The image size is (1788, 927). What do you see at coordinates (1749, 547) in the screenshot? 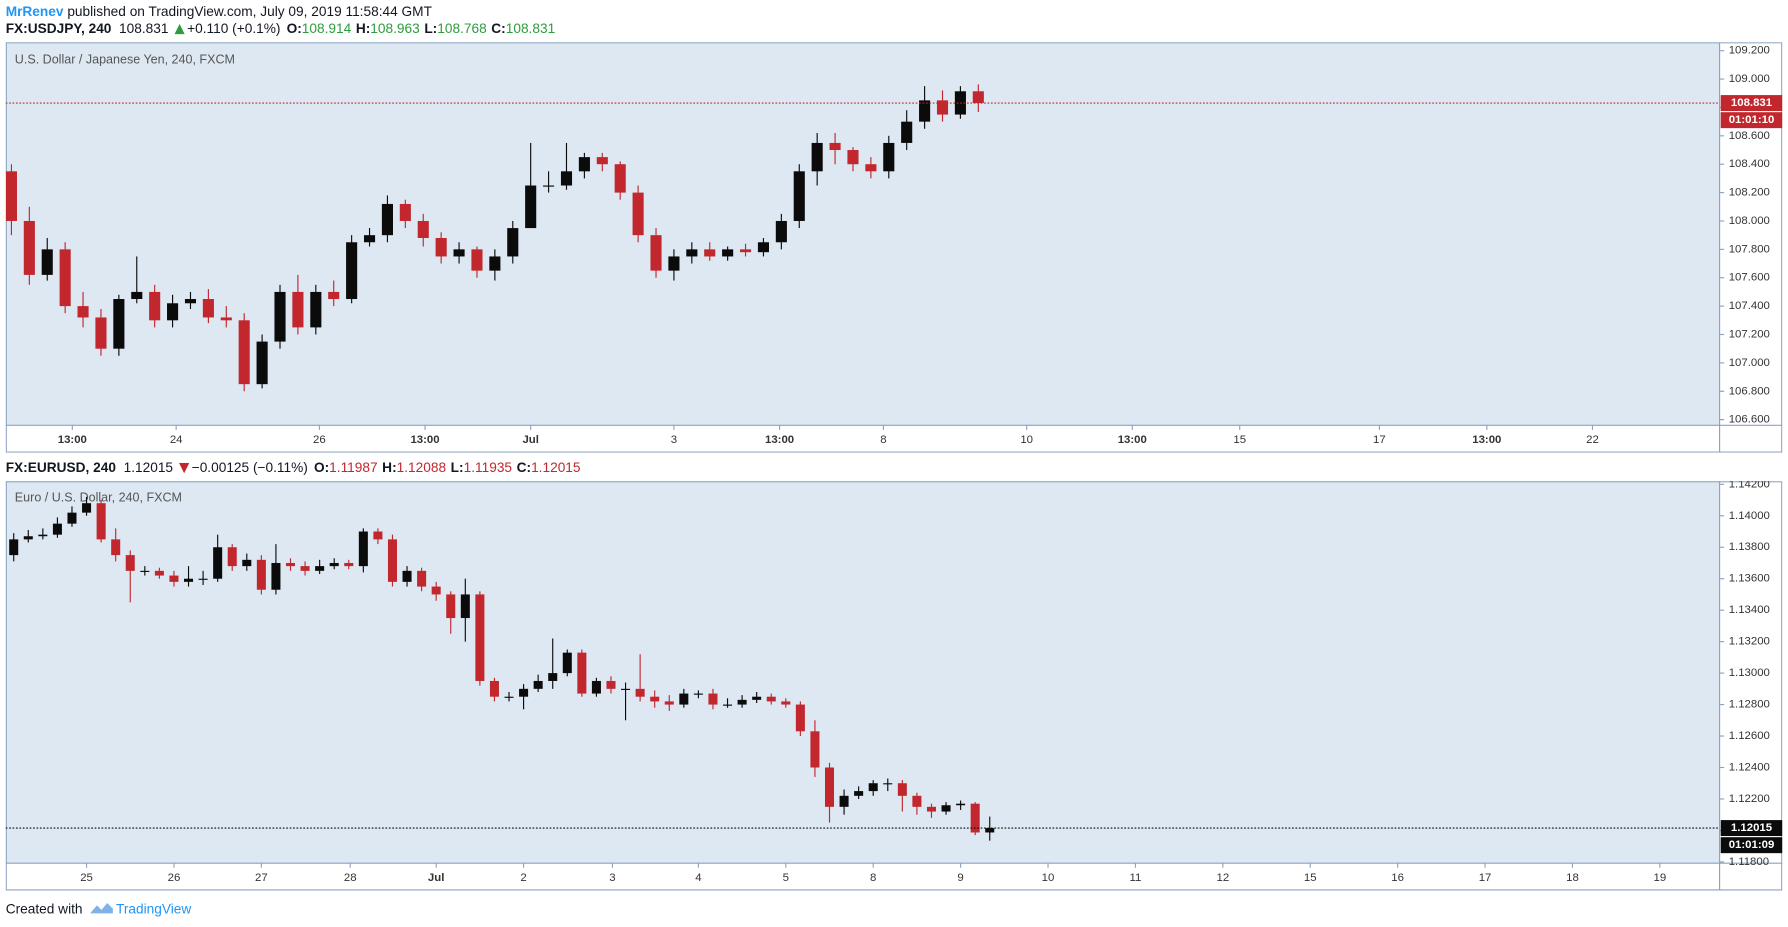
I see `y-tick-label: 1.13800` at bounding box center [1749, 547].